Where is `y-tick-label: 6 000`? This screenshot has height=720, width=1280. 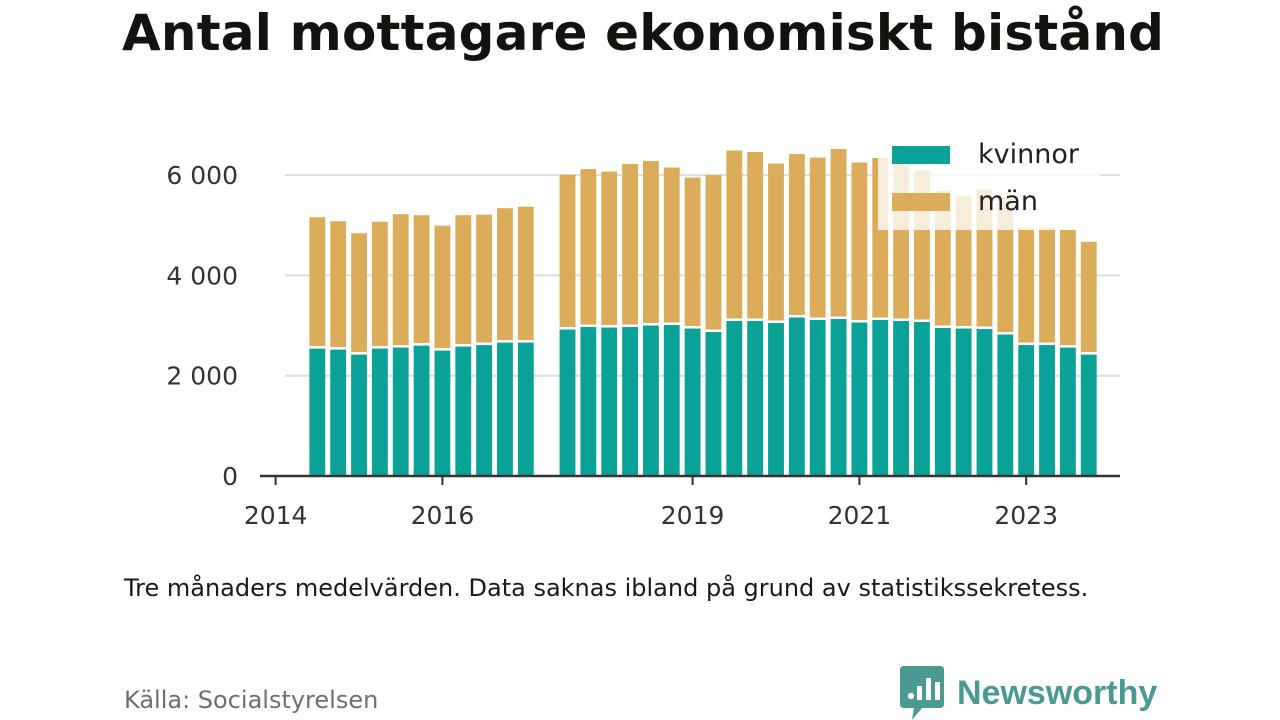
y-tick-label: 6 000 is located at coordinates (202, 175).